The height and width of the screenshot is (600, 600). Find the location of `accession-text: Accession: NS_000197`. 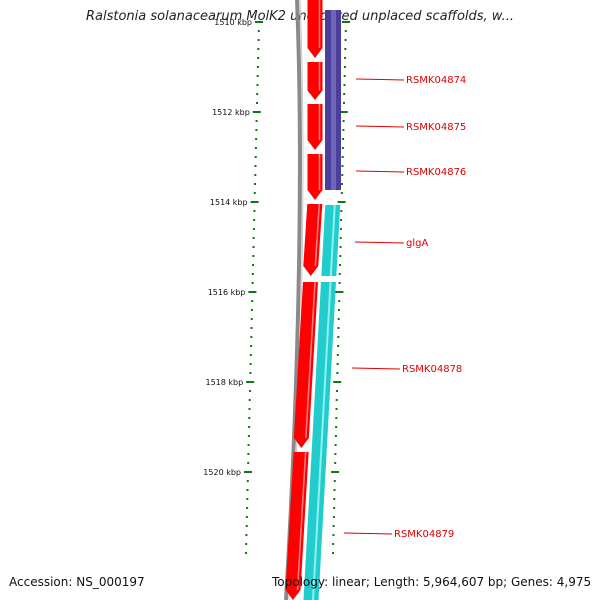

accession-text: Accession: NS_000197 is located at coordinates (77, 582).